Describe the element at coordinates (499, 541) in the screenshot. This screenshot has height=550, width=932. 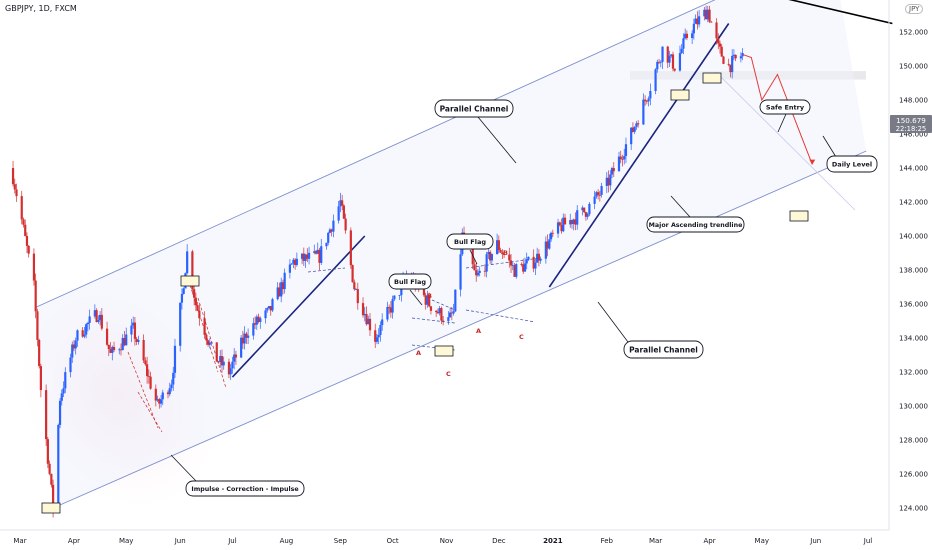
I see `time-tick-label: Dec` at that location.